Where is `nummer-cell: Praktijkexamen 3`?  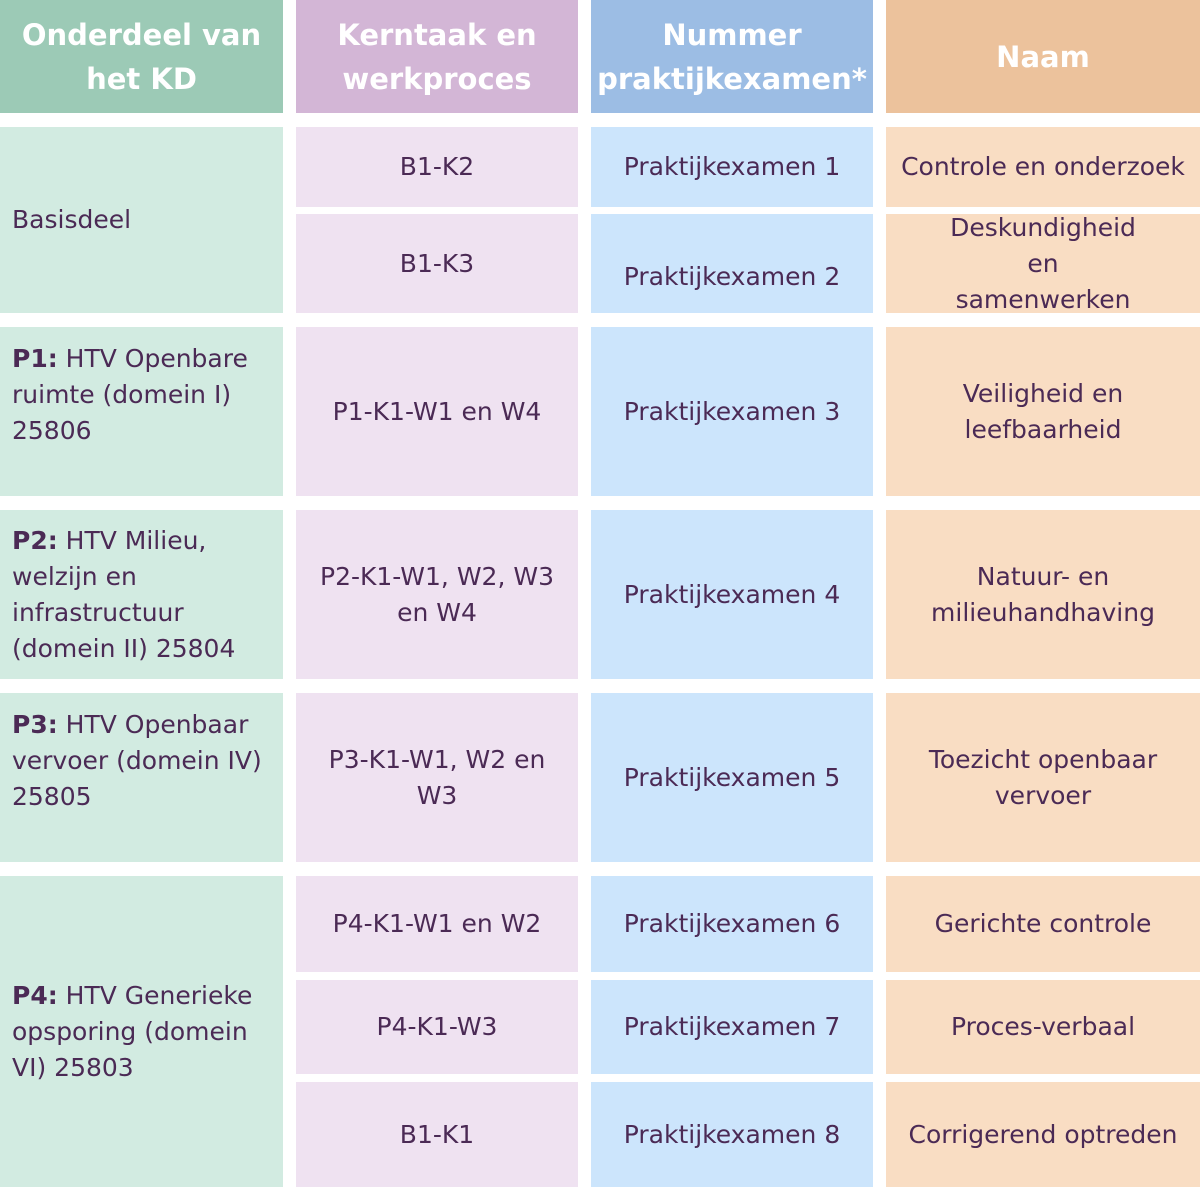
nummer-cell: Praktijkexamen 3 is located at coordinates (732, 411).